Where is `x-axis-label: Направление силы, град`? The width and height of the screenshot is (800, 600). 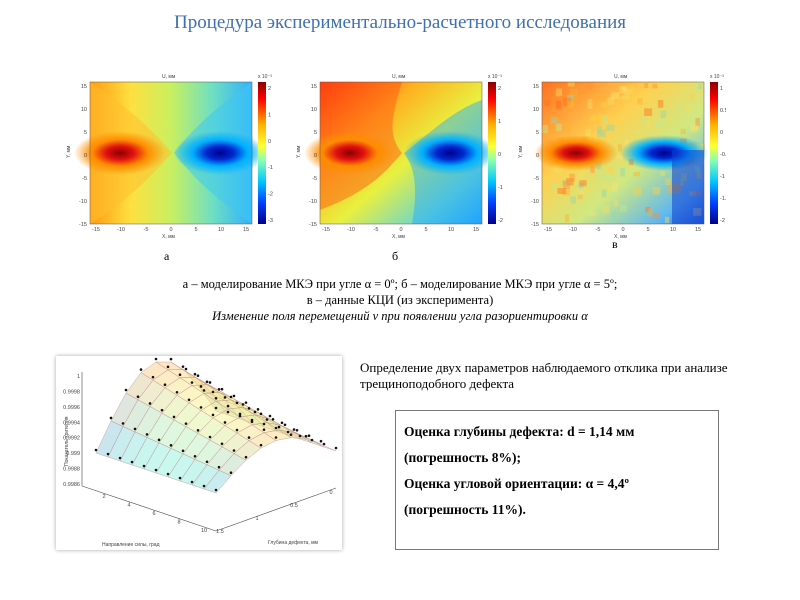 x-axis-label: Направление силы, град is located at coordinates (131, 545).